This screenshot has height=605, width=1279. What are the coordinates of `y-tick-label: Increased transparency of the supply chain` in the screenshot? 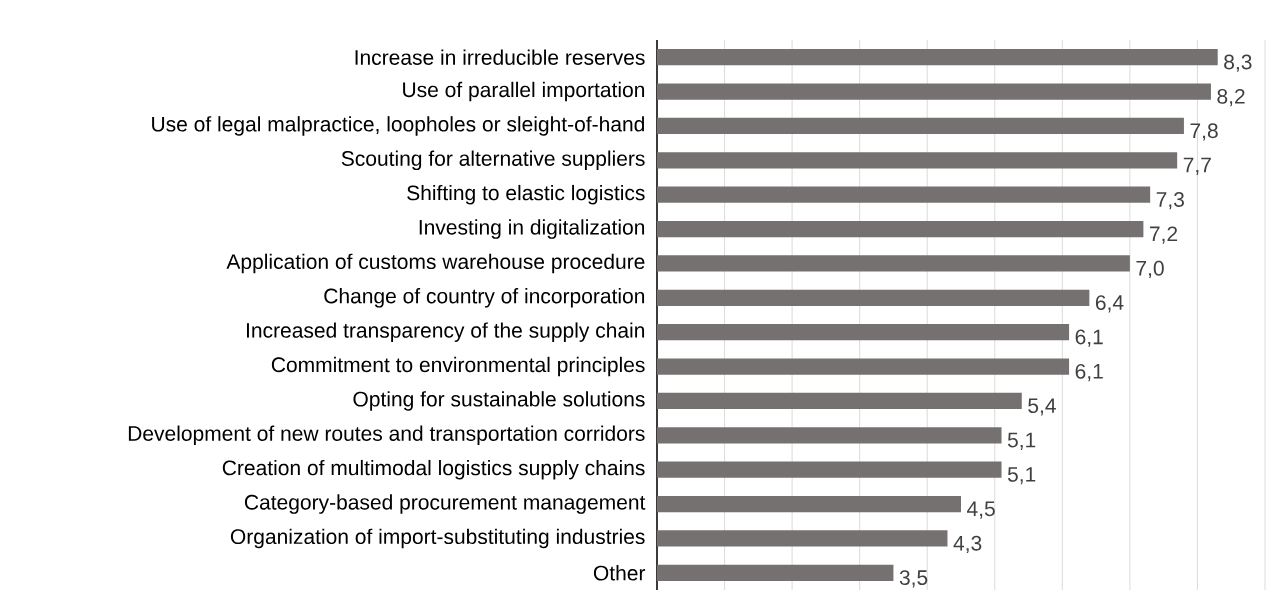 It's located at (446, 332).